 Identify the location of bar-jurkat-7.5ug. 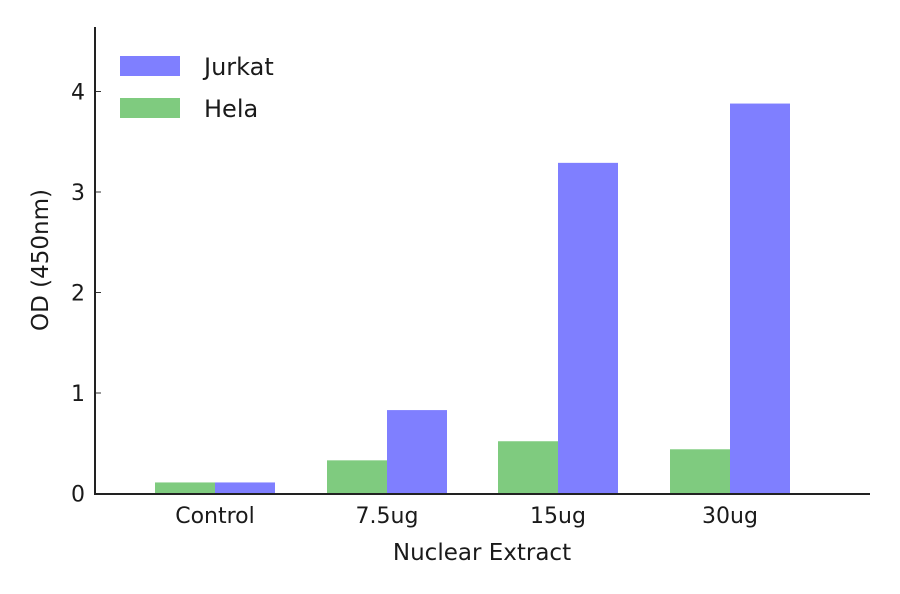
(417, 452).